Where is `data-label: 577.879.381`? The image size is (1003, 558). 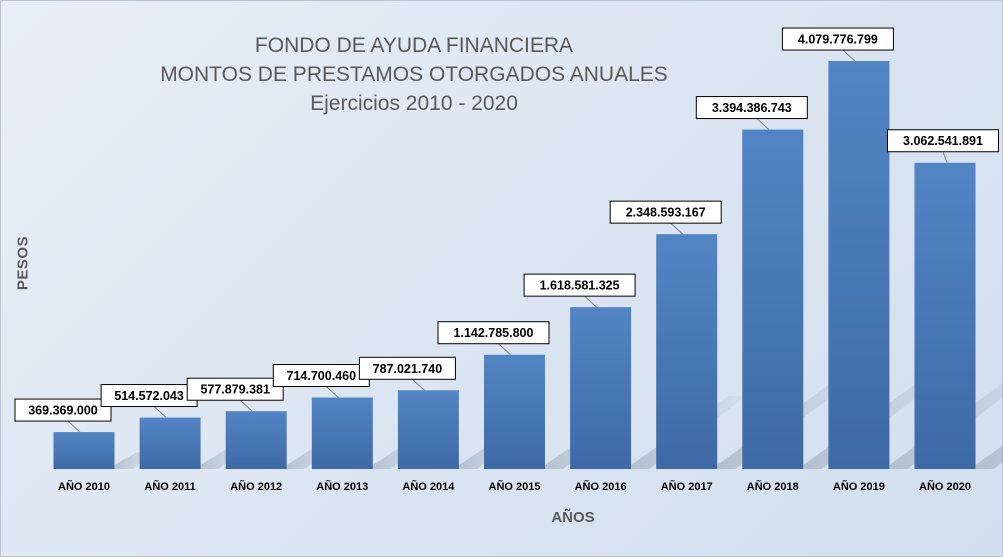
data-label: 577.879.381 is located at coordinates (235, 390).